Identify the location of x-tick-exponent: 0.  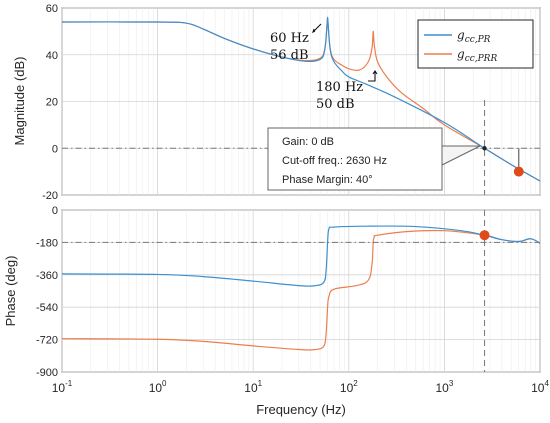
(164, 383).